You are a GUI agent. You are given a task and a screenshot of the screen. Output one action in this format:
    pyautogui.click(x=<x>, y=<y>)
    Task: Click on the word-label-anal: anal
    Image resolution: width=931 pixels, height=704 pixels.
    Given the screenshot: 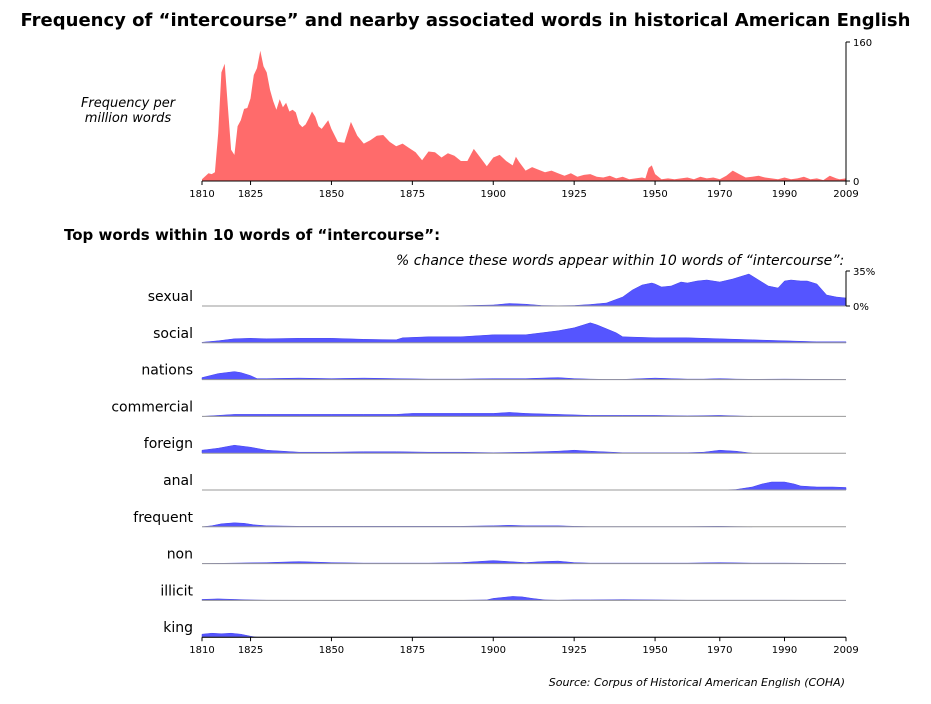 What is the action you would take?
    pyautogui.click(x=178, y=481)
    